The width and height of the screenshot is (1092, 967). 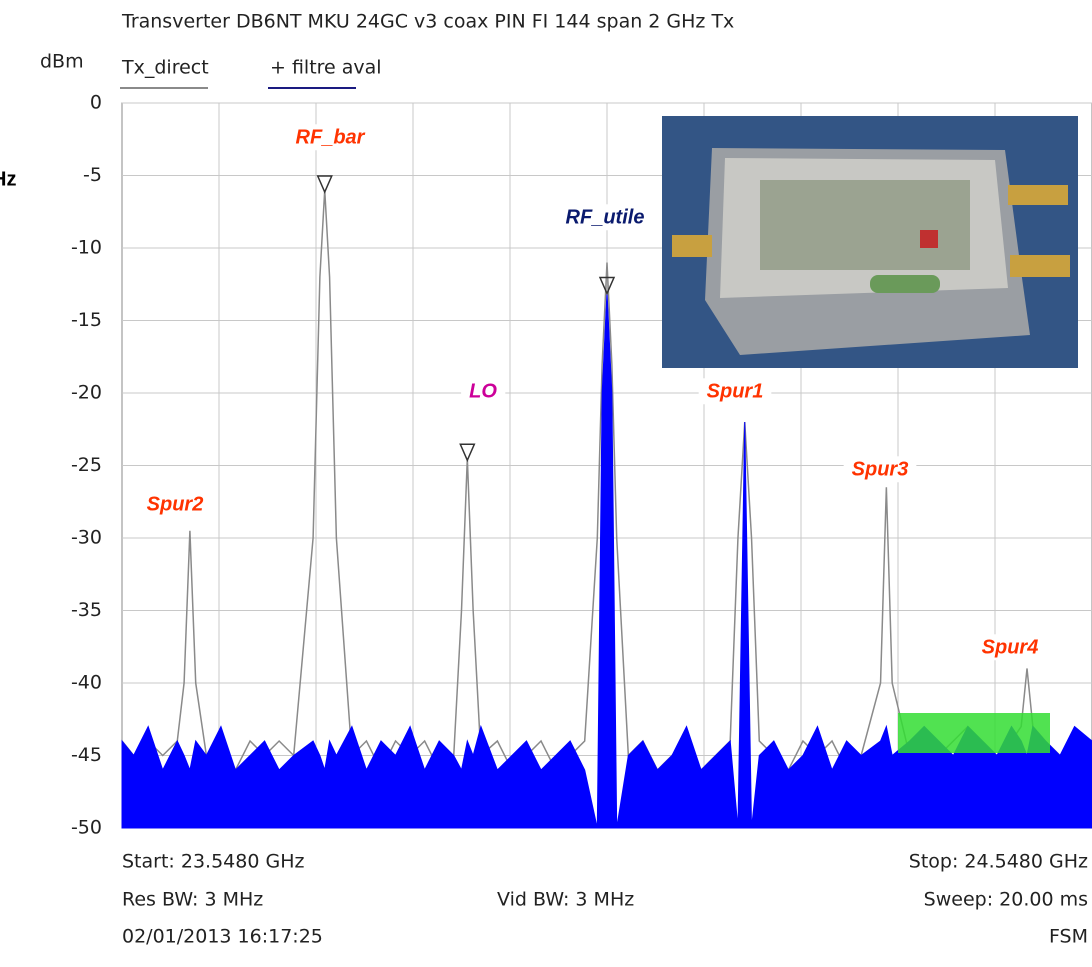 I want to click on y-tick-label: -10, so click(x=86, y=248).